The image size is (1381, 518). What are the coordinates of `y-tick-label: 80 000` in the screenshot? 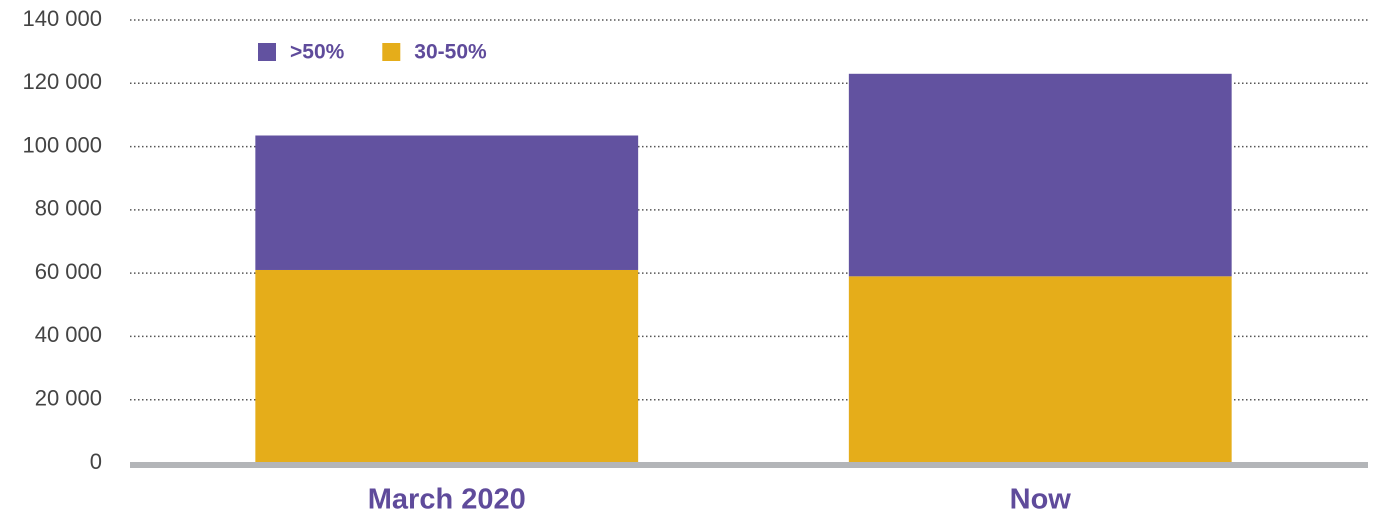 It's located at (68, 208).